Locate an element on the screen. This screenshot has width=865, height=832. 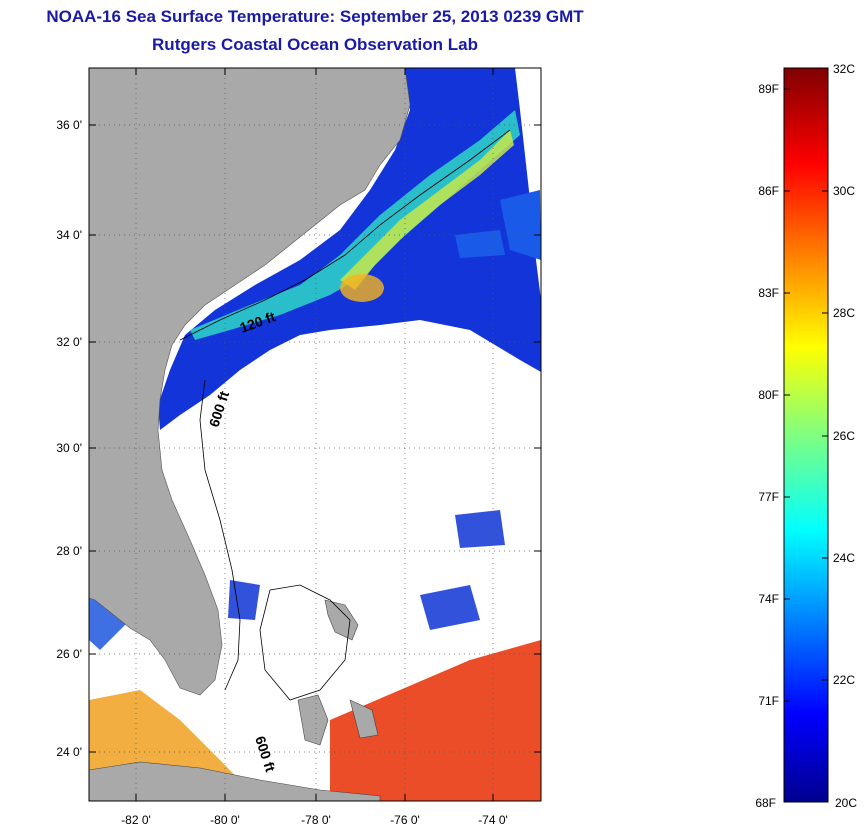
contour-120ft is located at coordinates (345, 235).